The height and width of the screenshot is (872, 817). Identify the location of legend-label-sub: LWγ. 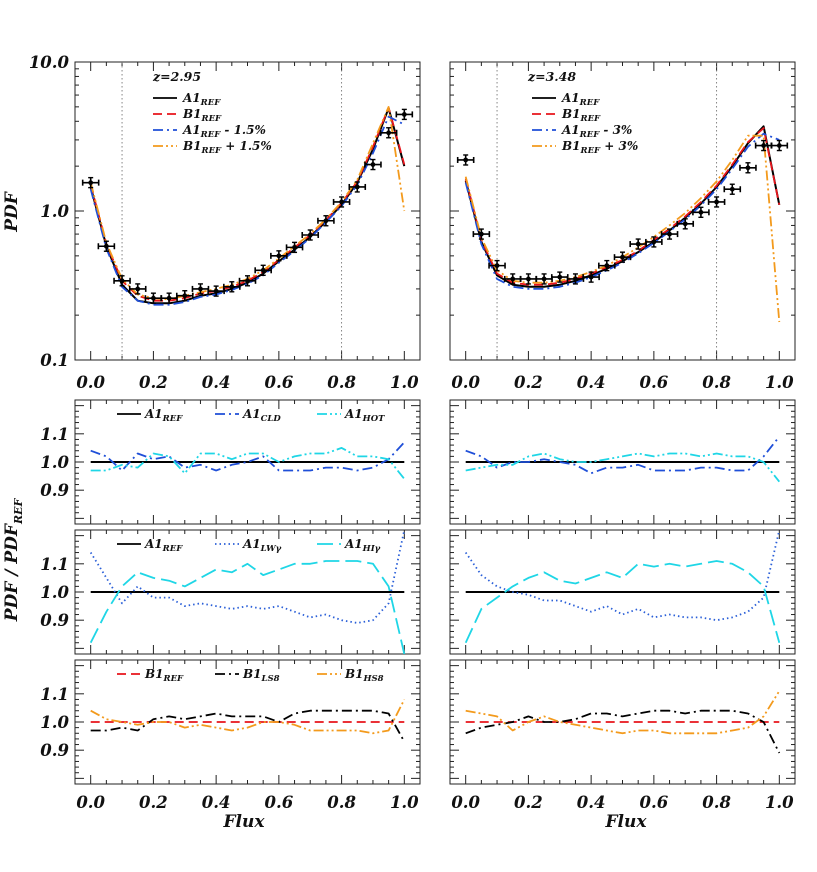
(271, 549).